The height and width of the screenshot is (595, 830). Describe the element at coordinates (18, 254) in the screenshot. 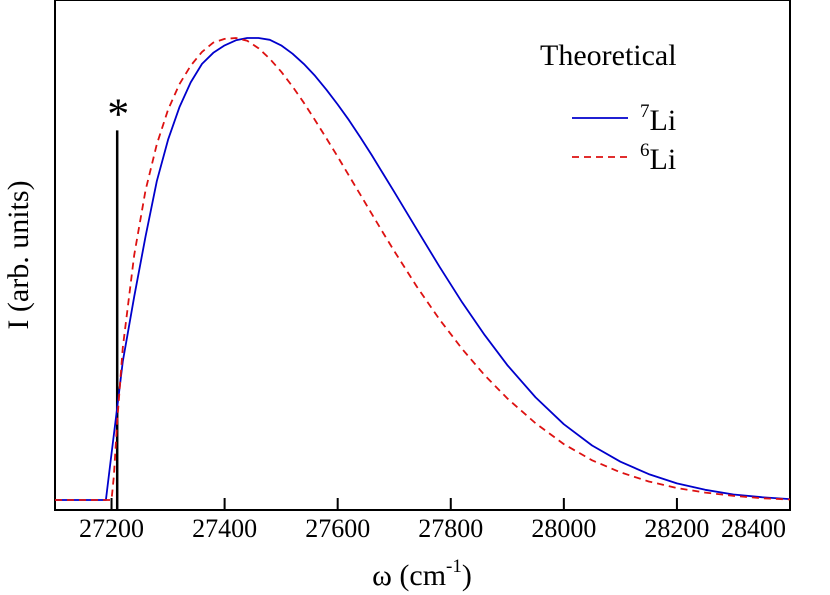

I see `y-axis-label: I (arb. units)` at that location.